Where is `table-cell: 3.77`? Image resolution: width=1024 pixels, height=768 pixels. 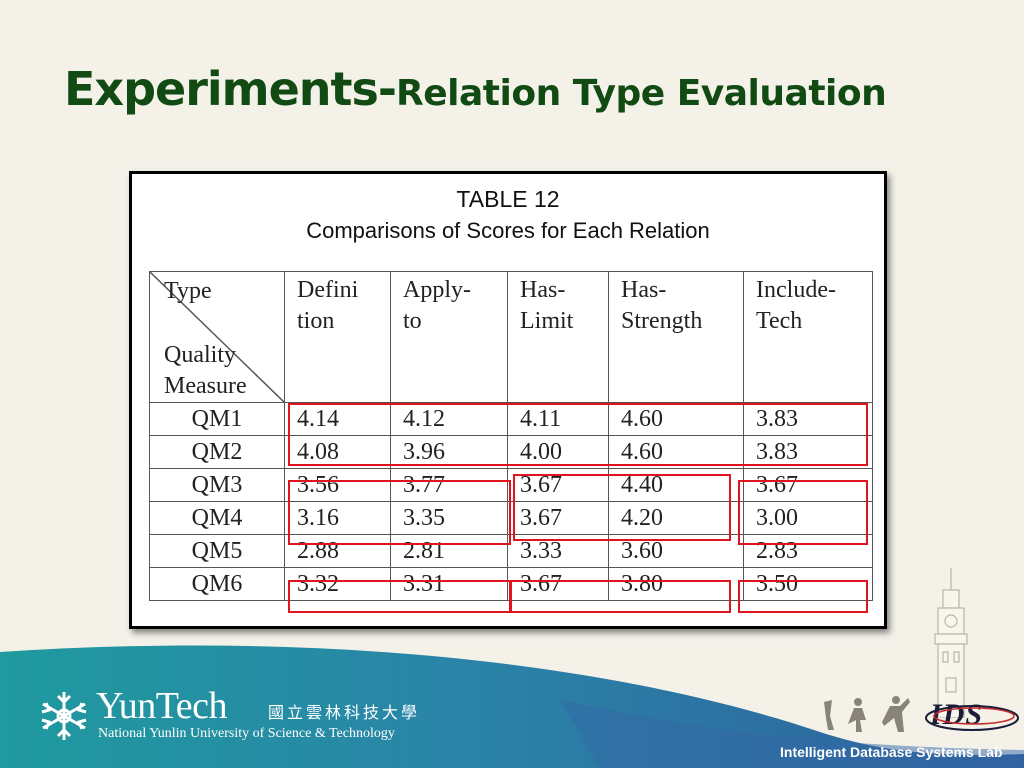 table-cell: 3.77 is located at coordinates (449, 485).